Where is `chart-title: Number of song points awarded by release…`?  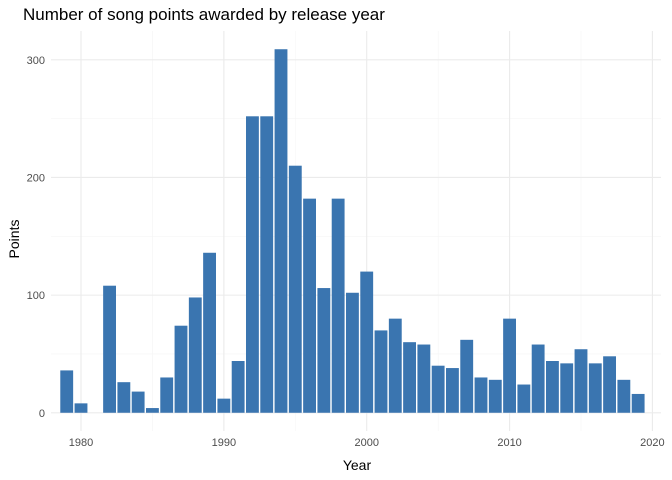 chart-title: Number of song points awarded by release… is located at coordinates (204, 14).